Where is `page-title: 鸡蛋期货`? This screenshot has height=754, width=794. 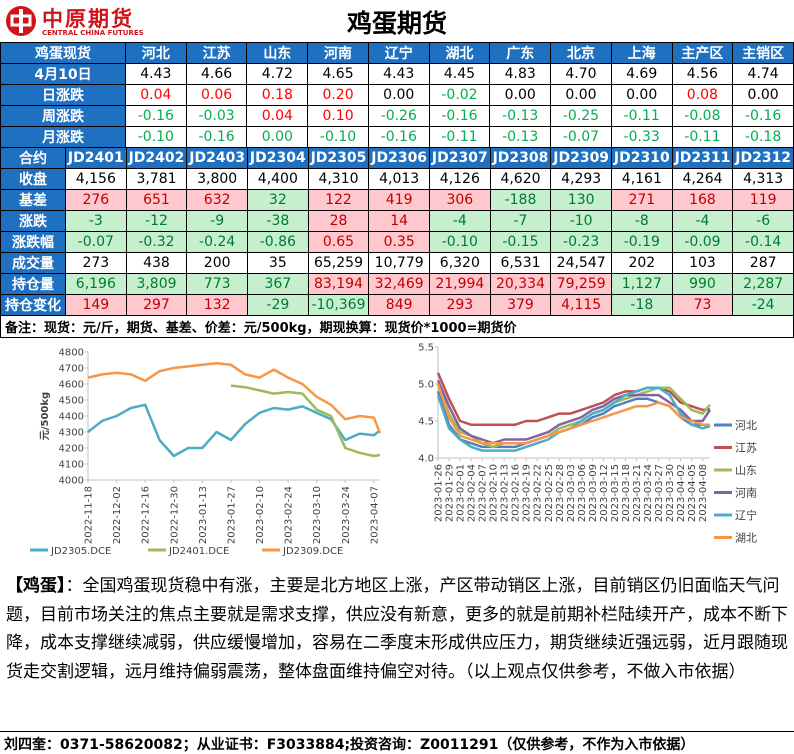 page-title: 鸡蛋期货 is located at coordinates (396, 23).